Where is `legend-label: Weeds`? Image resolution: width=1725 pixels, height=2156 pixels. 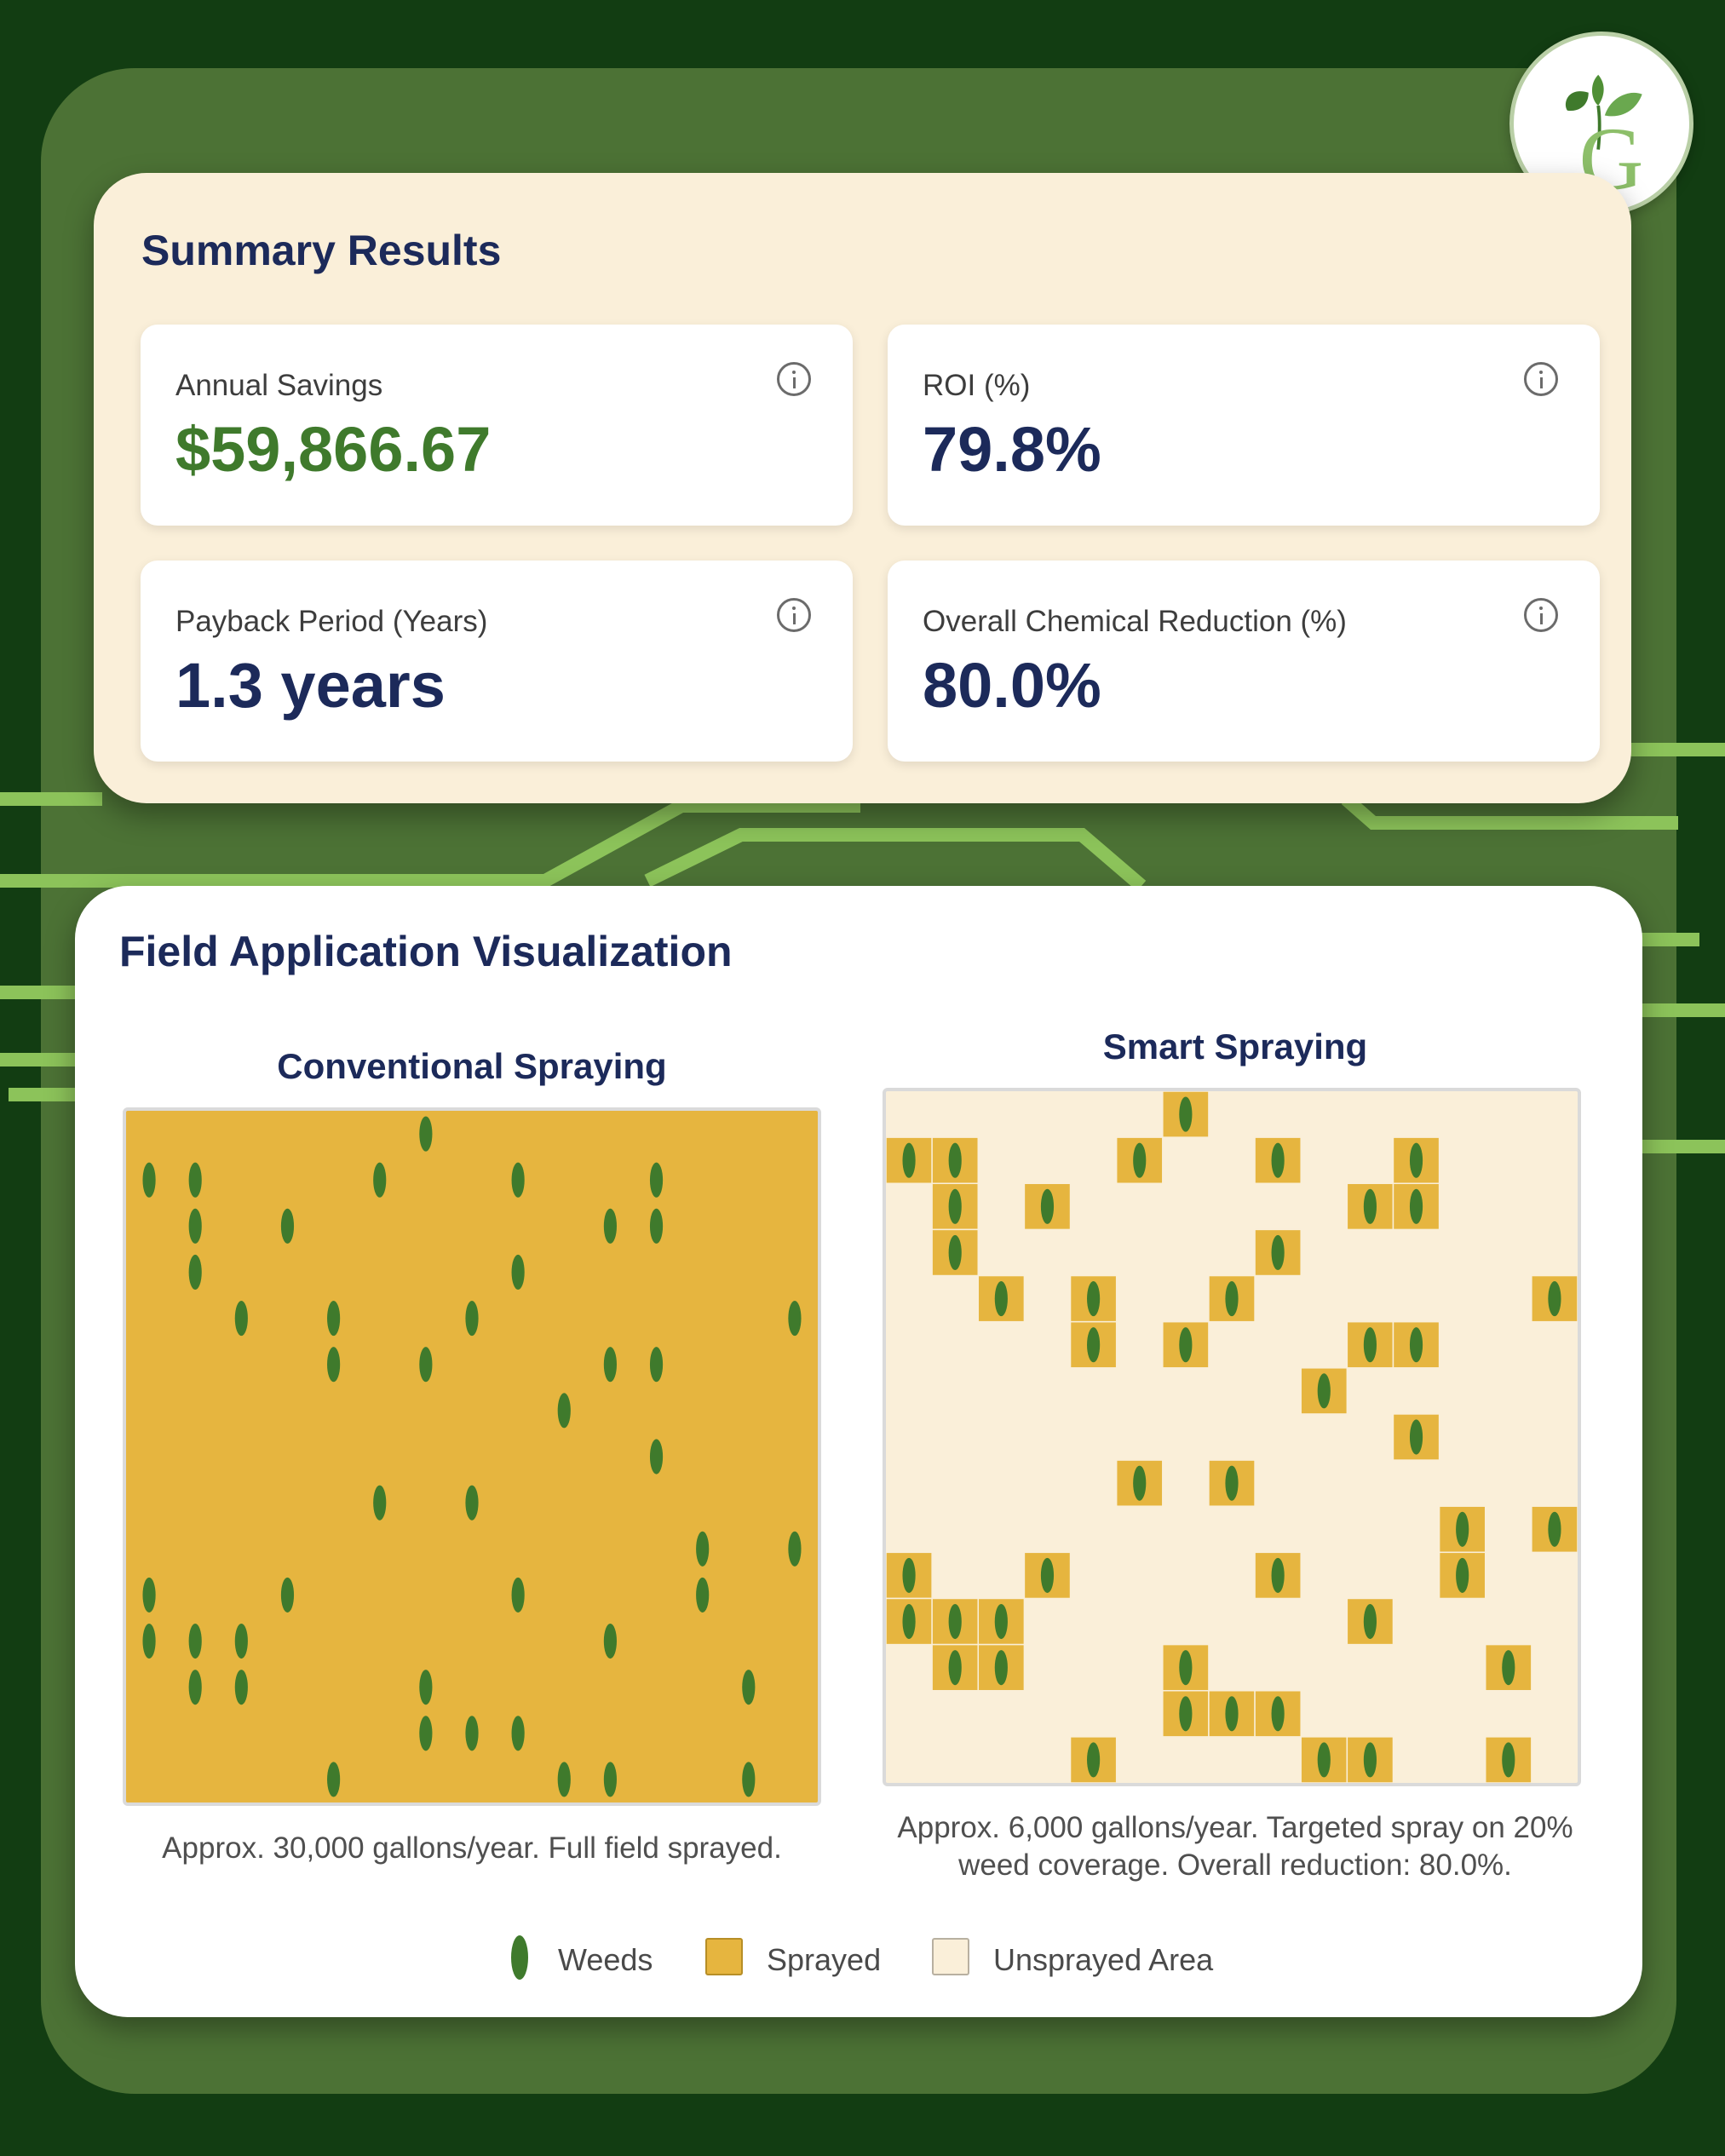
legend-label: Weeds is located at coordinates (605, 1959).